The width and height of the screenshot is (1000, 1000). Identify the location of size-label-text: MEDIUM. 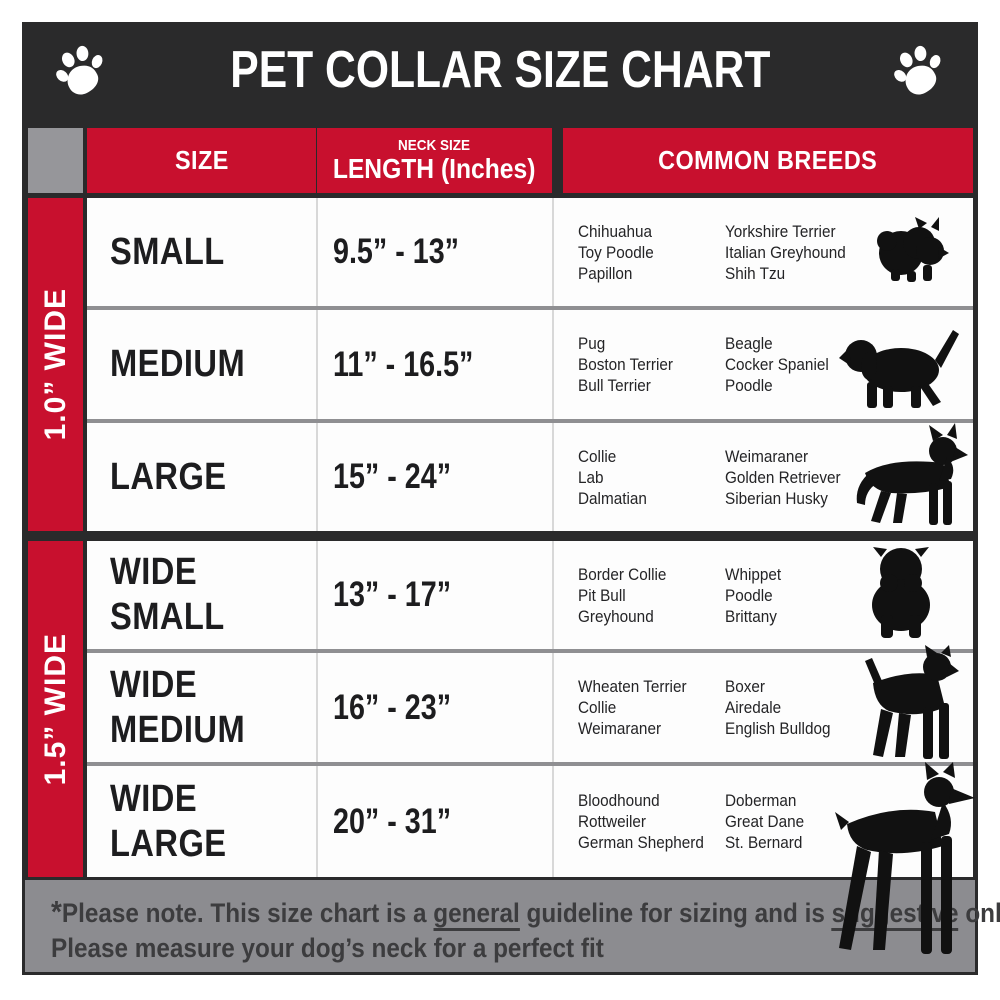
(178, 729).